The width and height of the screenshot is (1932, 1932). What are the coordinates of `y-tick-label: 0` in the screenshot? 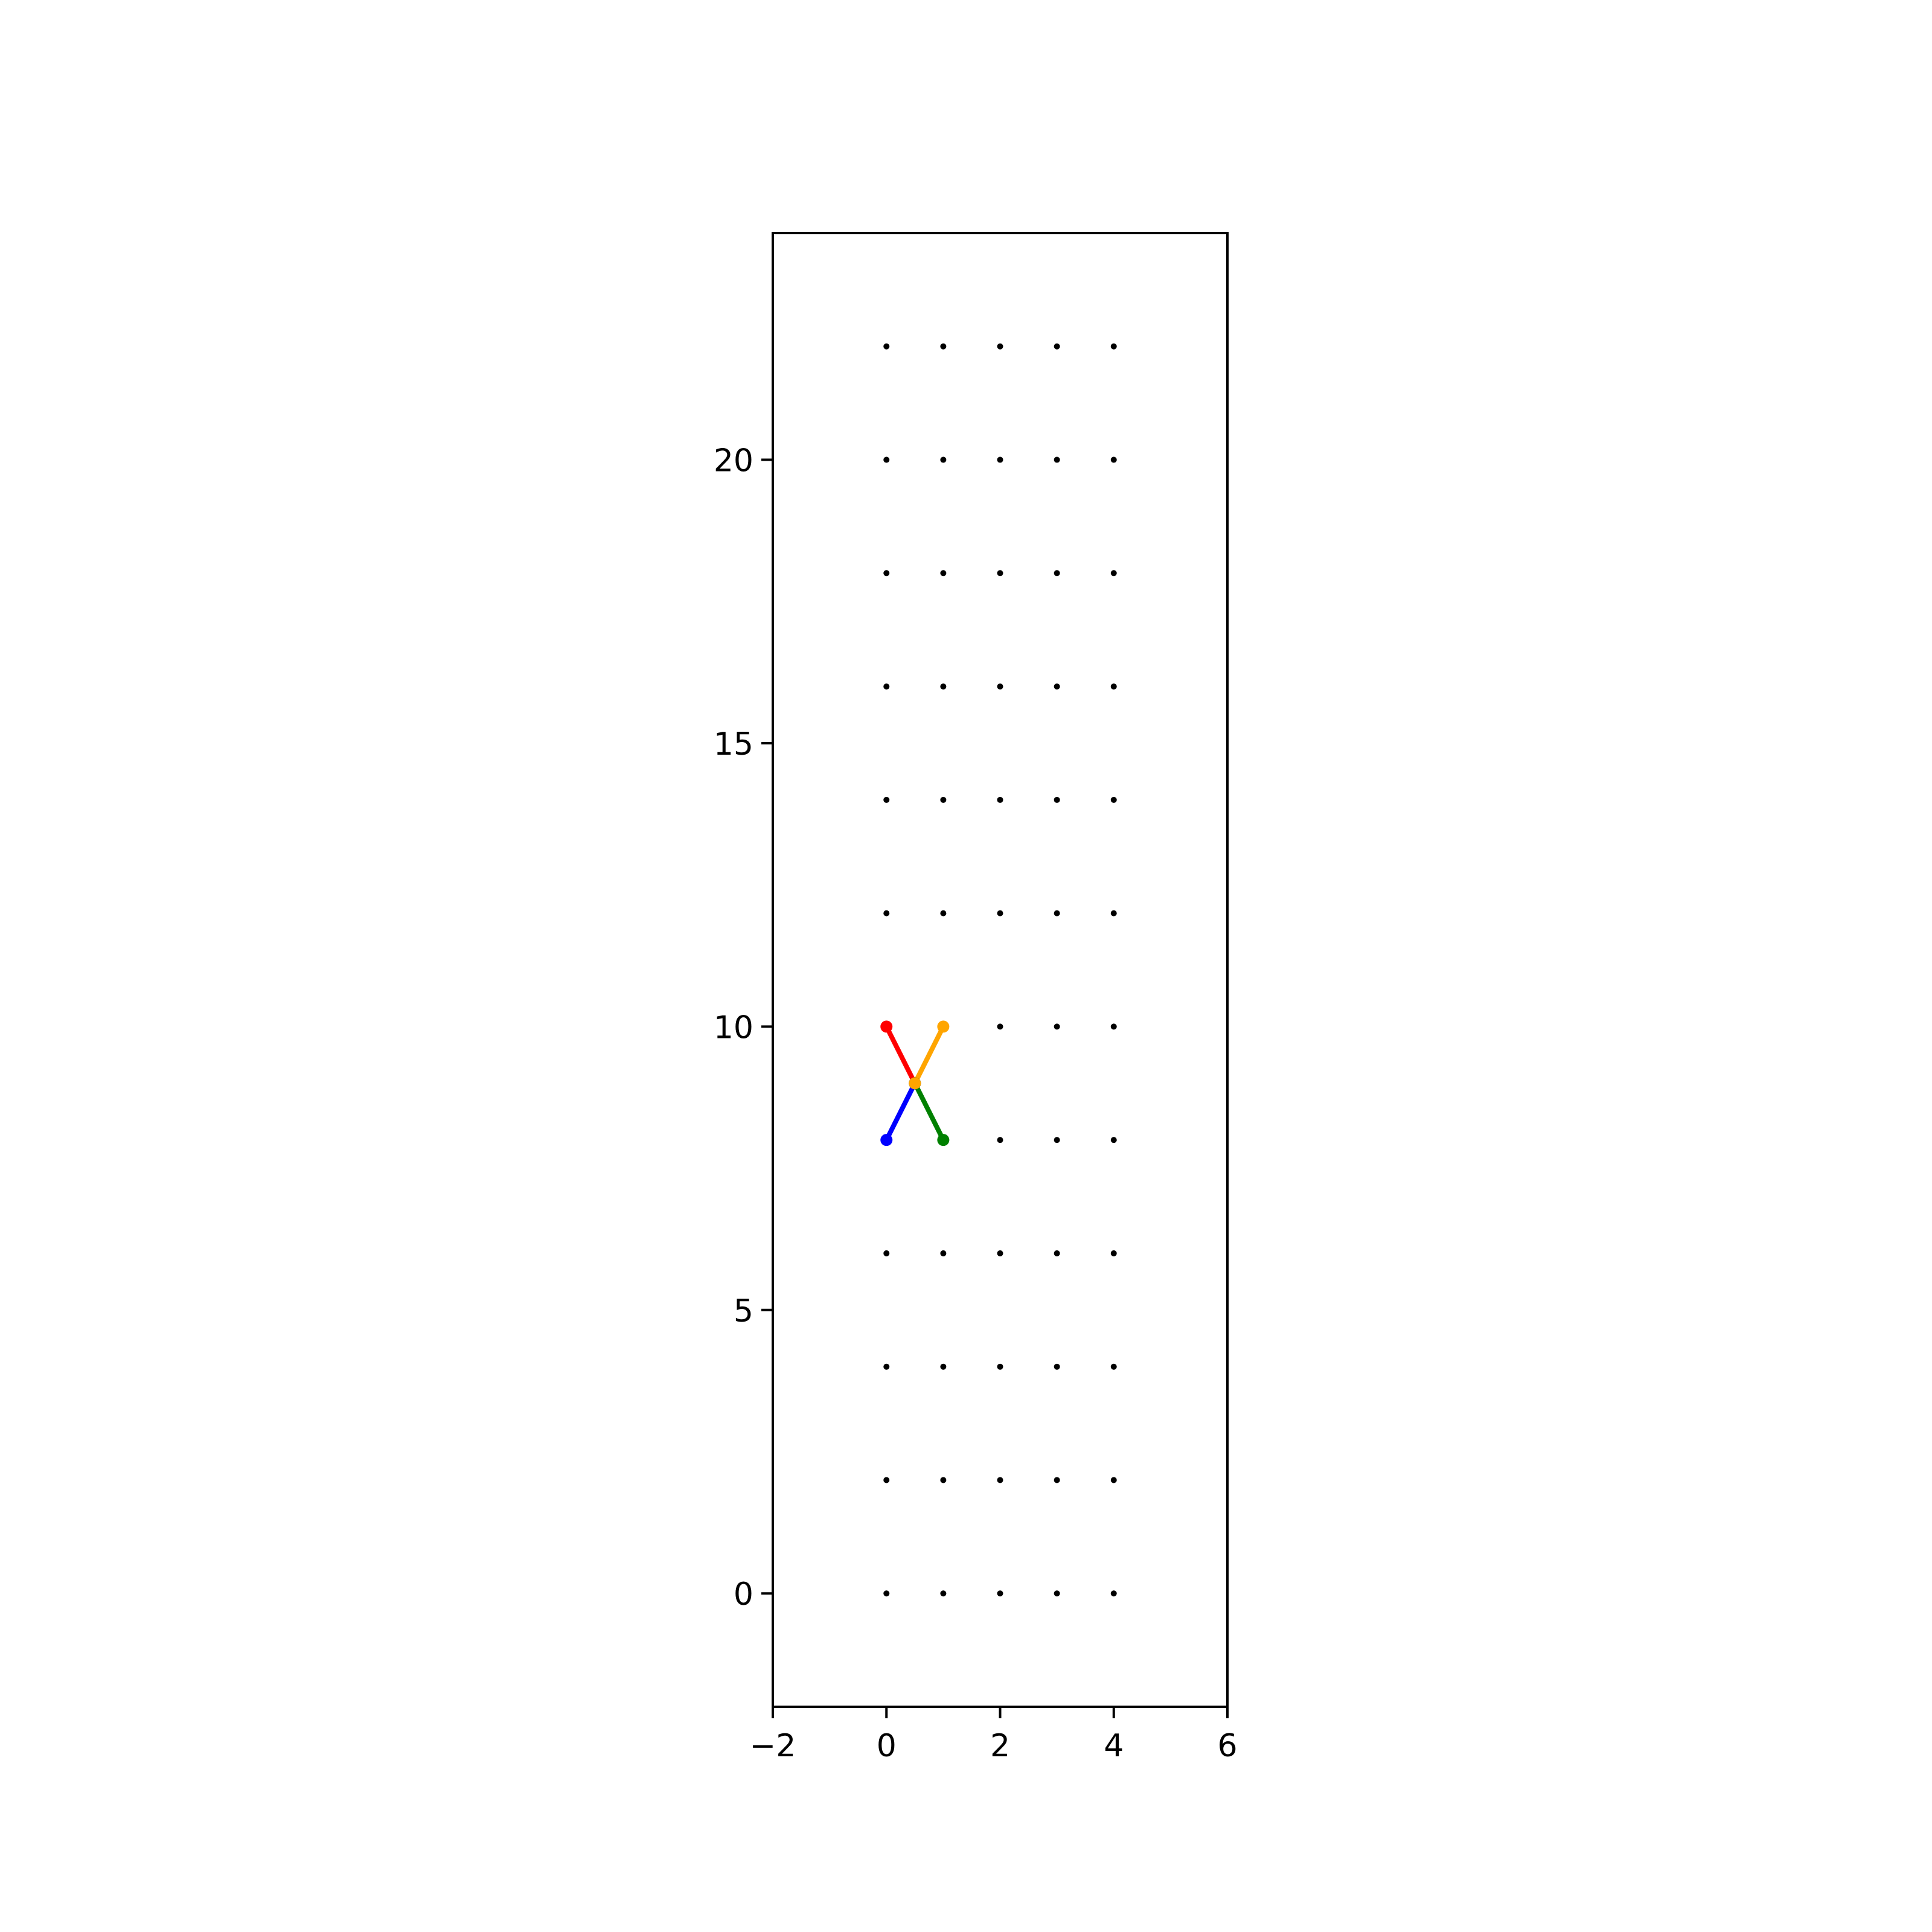 It's located at (744, 1595).